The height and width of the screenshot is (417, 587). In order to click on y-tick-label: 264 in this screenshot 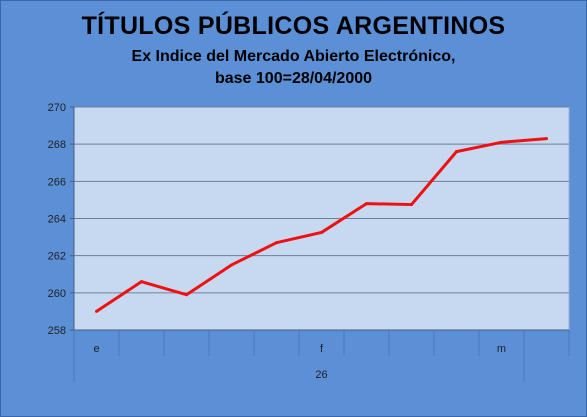, I will do `click(57, 220)`.